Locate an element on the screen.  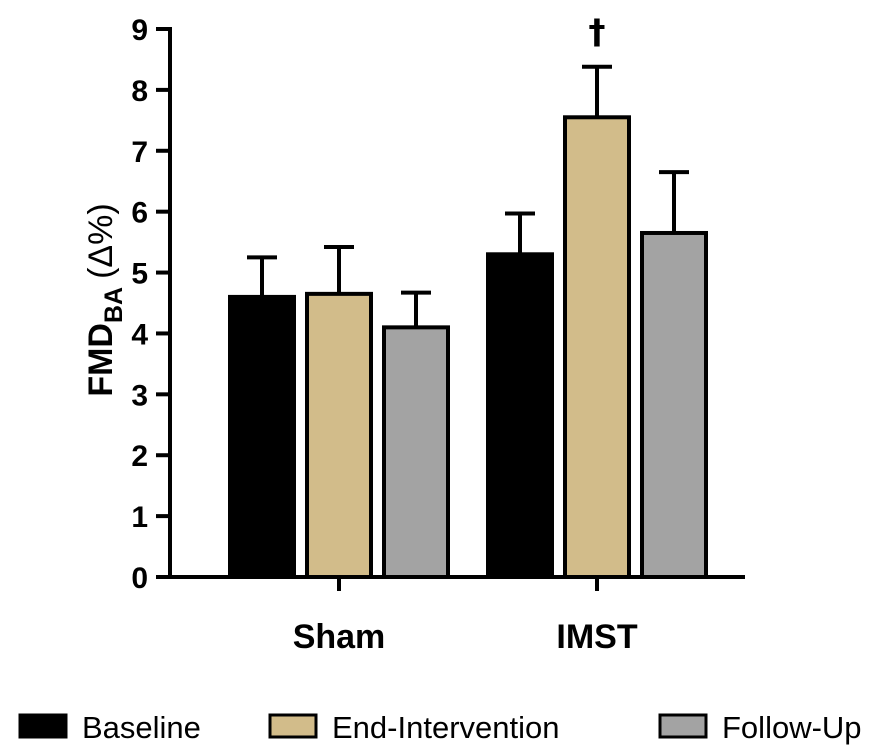
y-axis-title: FMDBA (Δ%) is located at coordinates (105, 299).